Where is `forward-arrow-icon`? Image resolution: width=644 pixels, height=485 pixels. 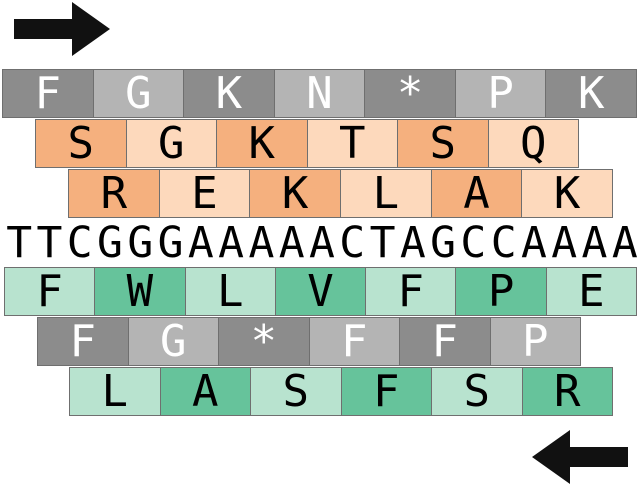
forward-arrow-icon is located at coordinates (62, 29).